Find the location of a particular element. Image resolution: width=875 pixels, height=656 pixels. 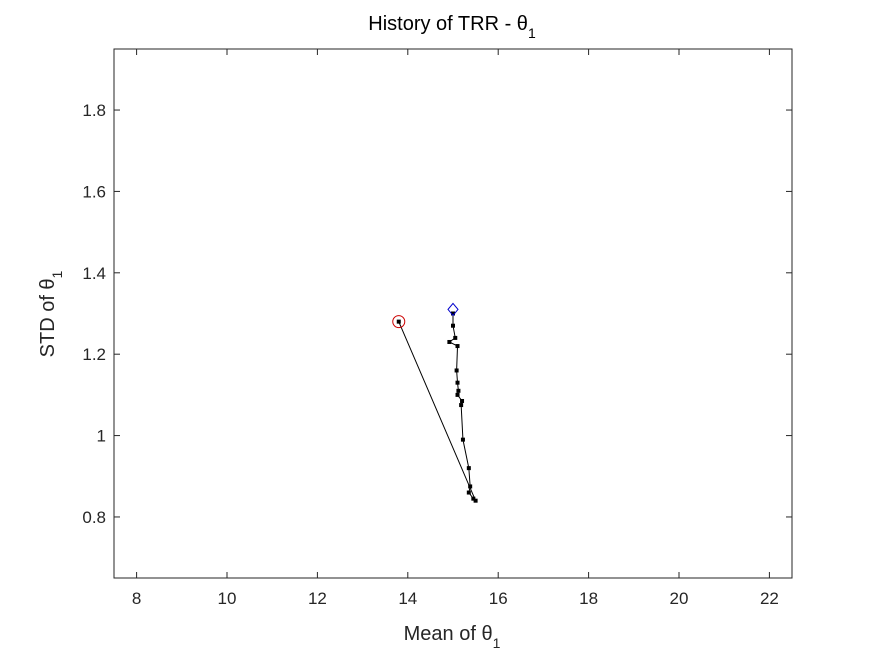

x-tick-label: 10 is located at coordinates (227, 598).